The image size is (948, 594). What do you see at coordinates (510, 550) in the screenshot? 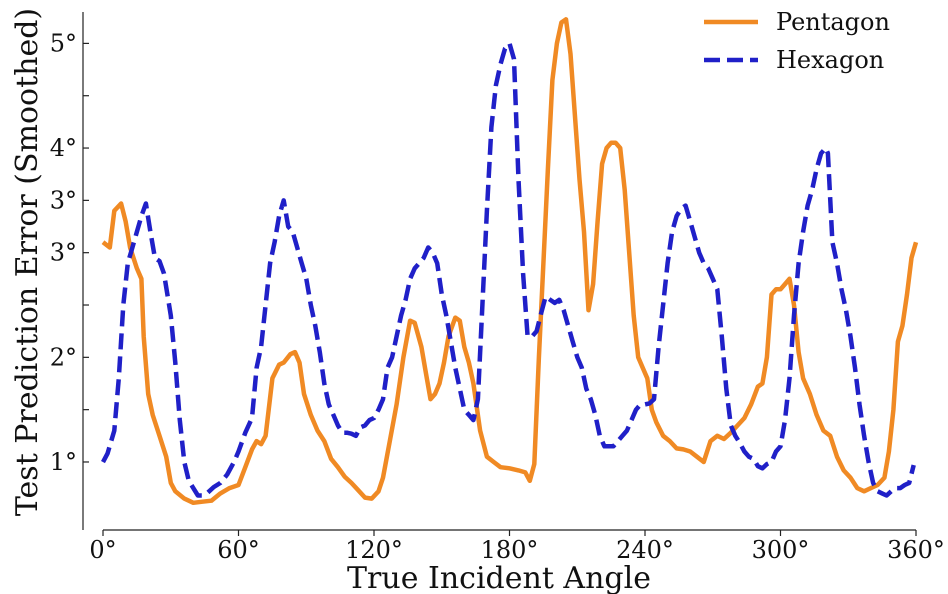
I see `x-tick-label: 180°` at bounding box center [510, 550].